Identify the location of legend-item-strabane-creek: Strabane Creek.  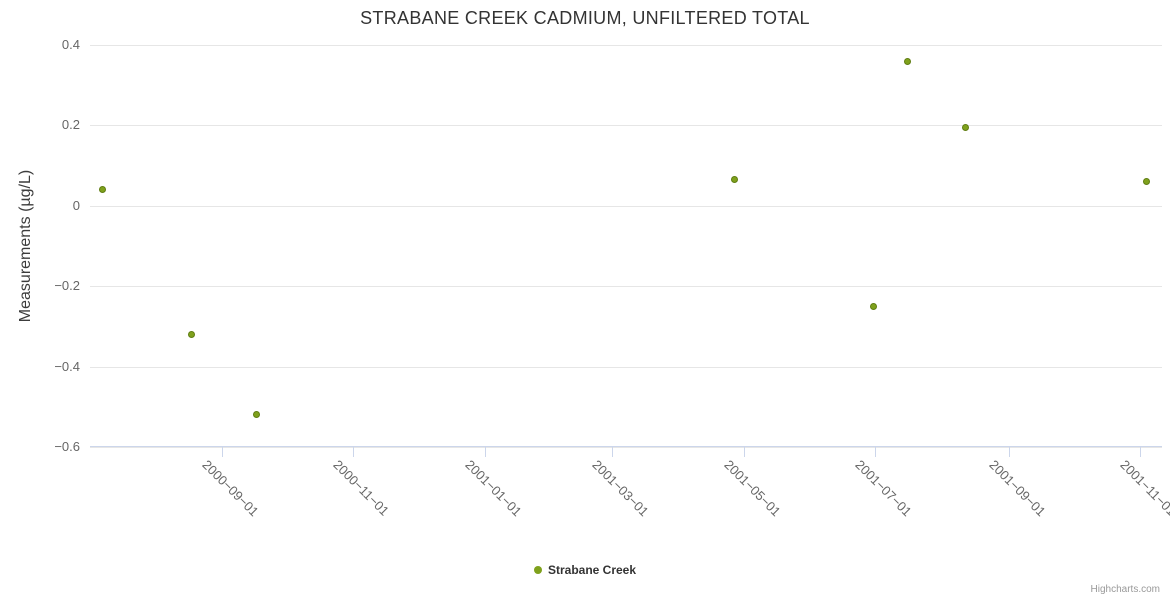
(585, 570).